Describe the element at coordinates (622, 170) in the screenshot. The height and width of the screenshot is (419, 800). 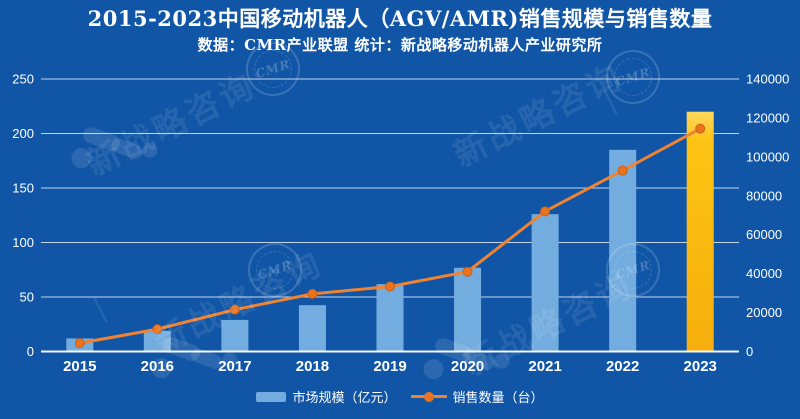
I see `line-point-2022` at that location.